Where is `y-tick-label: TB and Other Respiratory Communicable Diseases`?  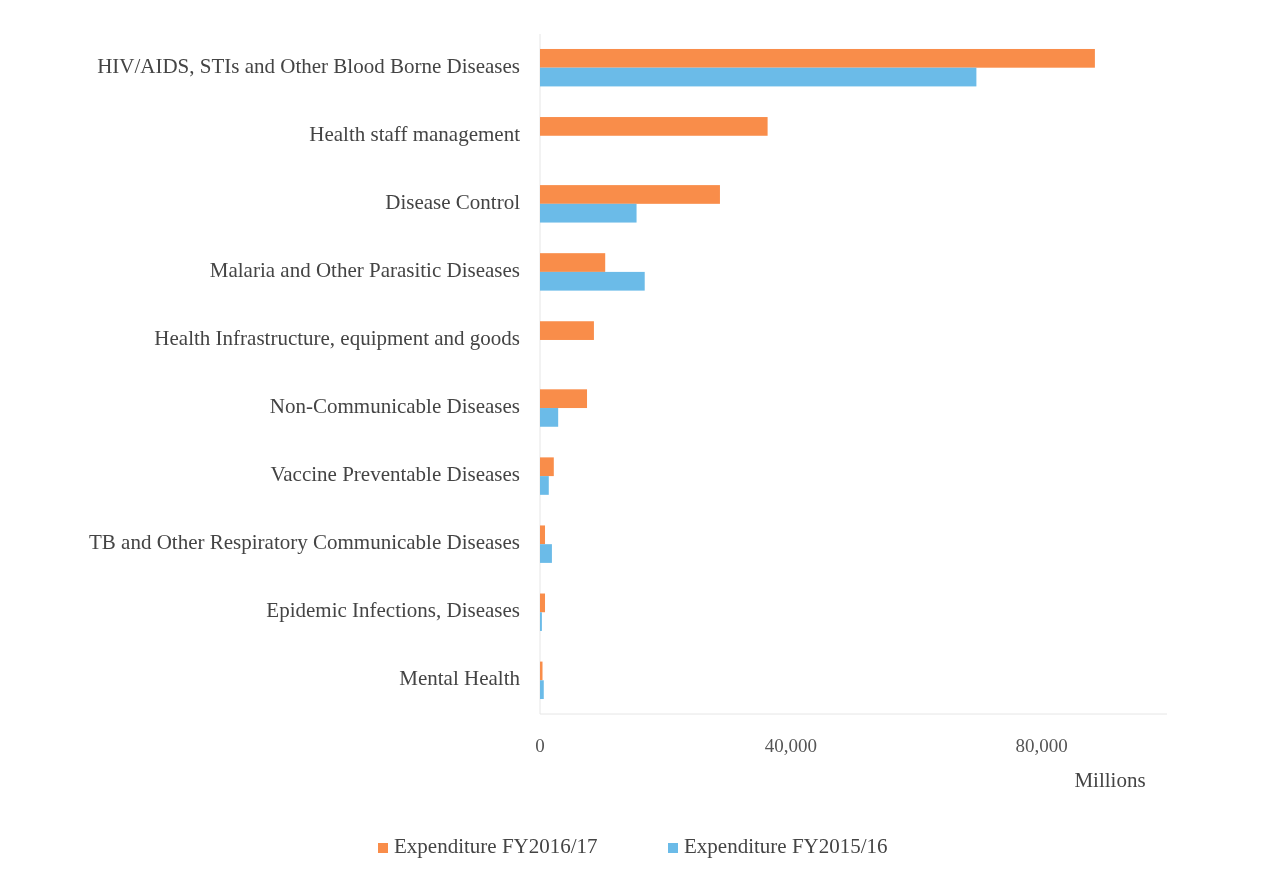
y-tick-label: TB and Other Respiratory Communicable Diseases is located at coordinates (304, 541).